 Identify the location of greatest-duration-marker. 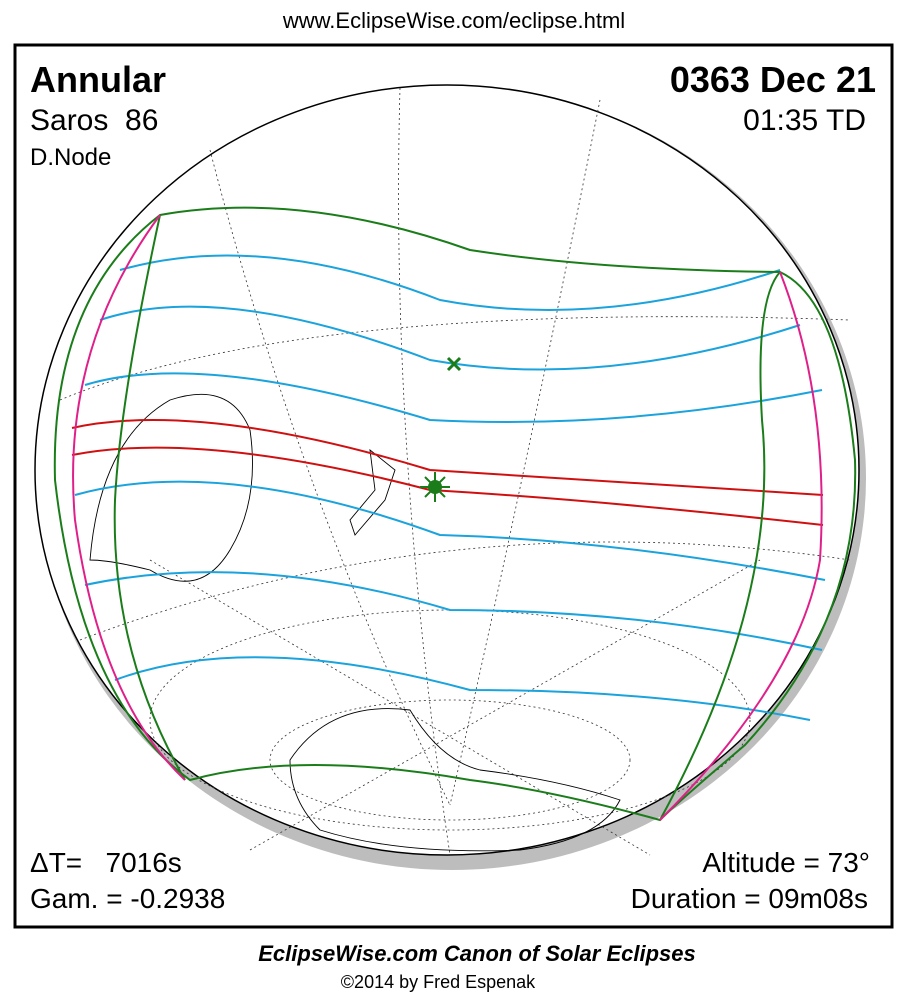
(454, 364).